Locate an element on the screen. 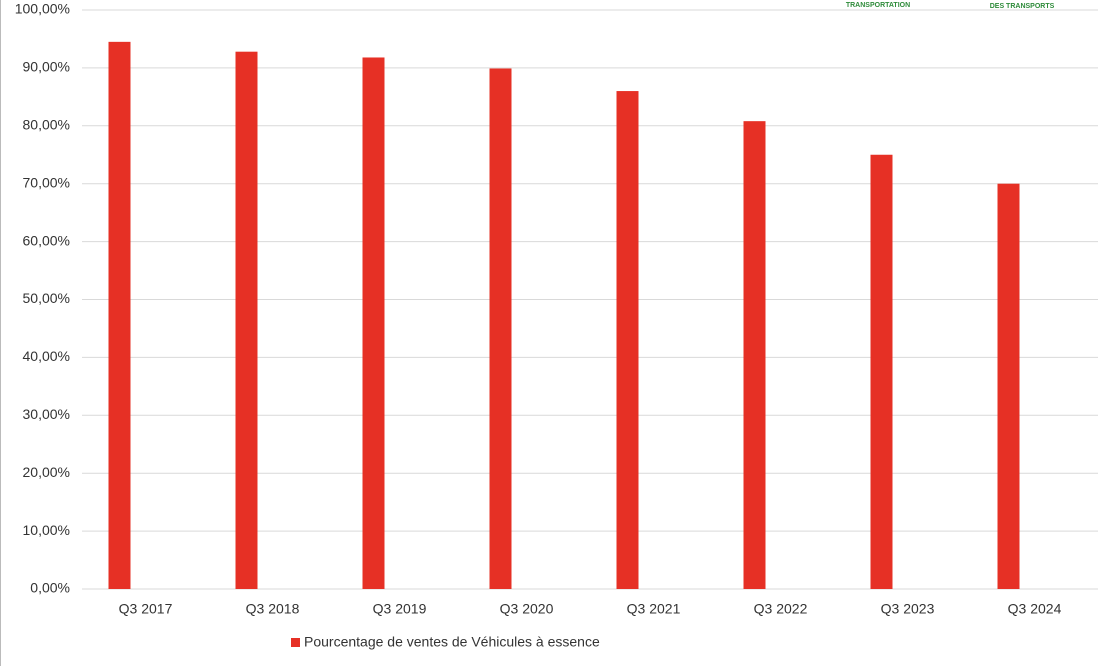 The image size is (1098, 666). x-tick-label: Q3 2024 is located at coordinates (1035, 609).